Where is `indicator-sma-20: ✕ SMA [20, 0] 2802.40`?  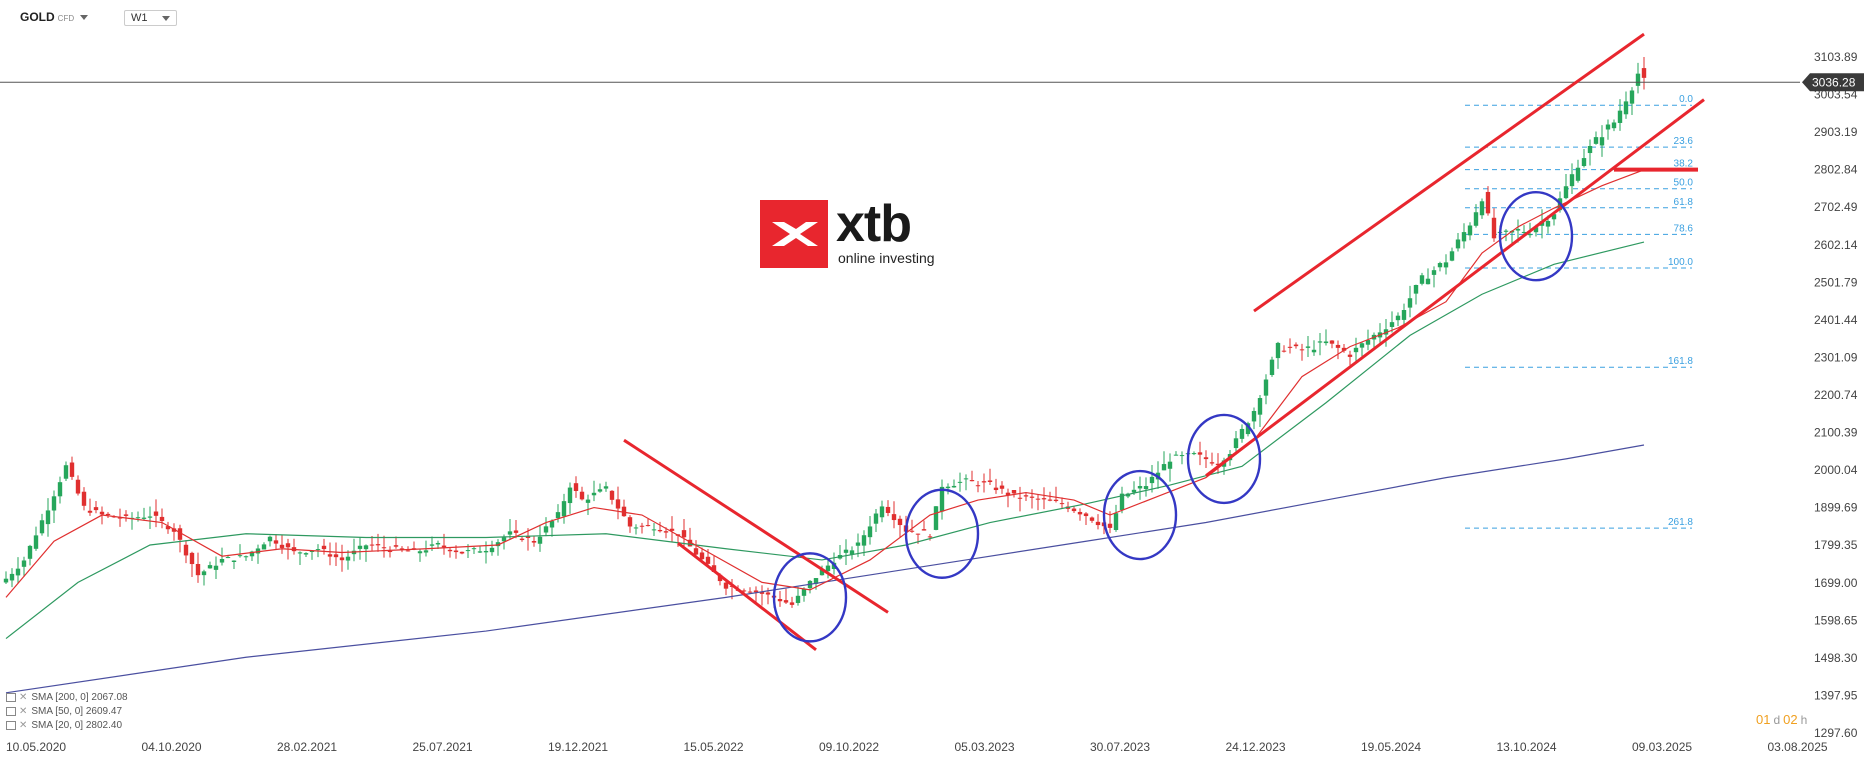
indicator-sma-20: ✕ SMA [20, 0] 2802.40 is located at coordinates (64, 725).